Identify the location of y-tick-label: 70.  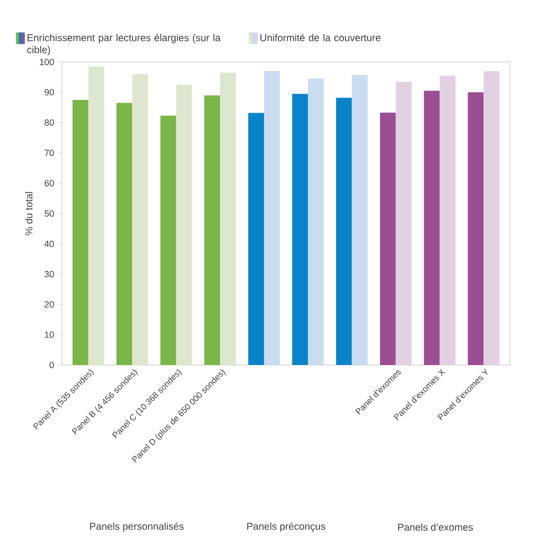
(49, 153).